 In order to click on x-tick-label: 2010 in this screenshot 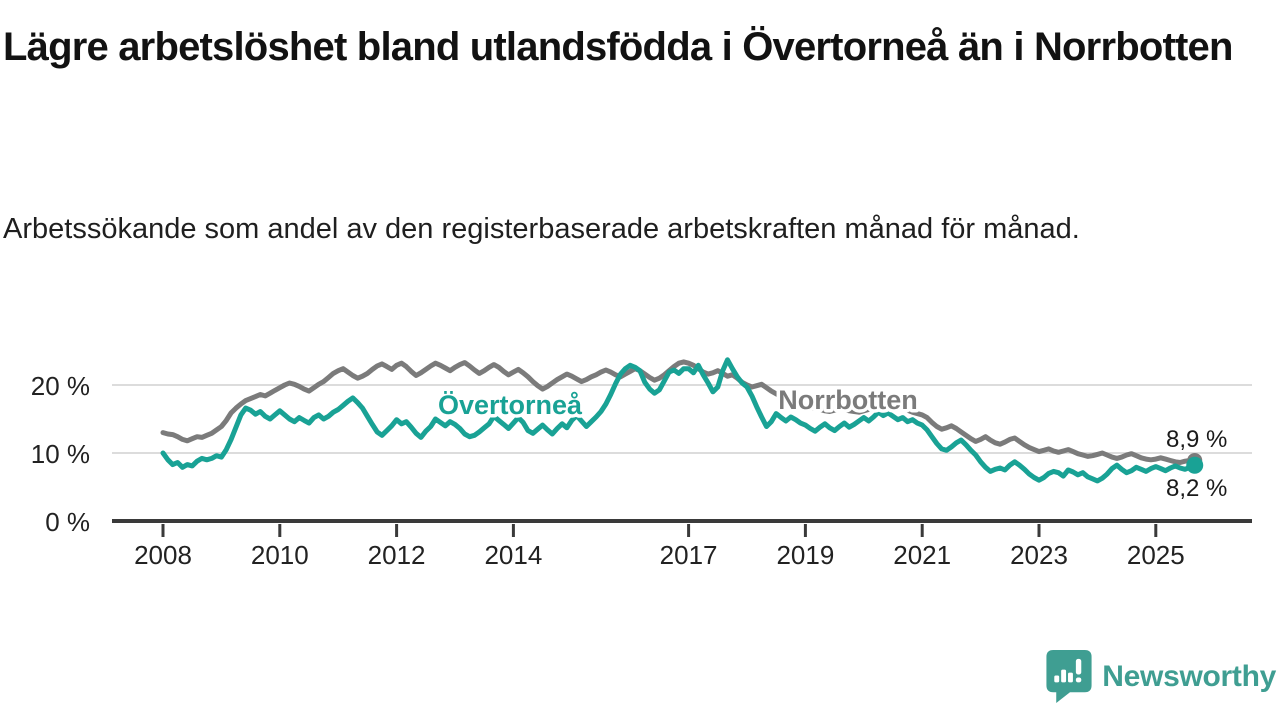, I will do `click(280, 555)`.